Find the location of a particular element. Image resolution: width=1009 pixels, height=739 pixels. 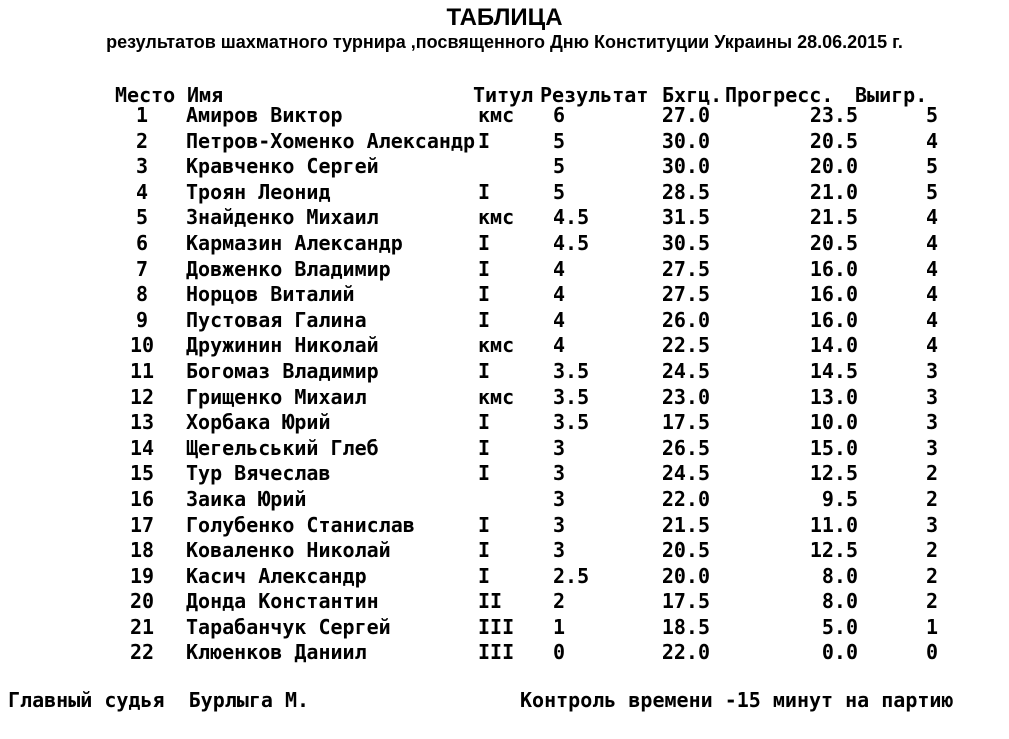

cell-buchholz: 17.5 is located at coordinates (685, 422).